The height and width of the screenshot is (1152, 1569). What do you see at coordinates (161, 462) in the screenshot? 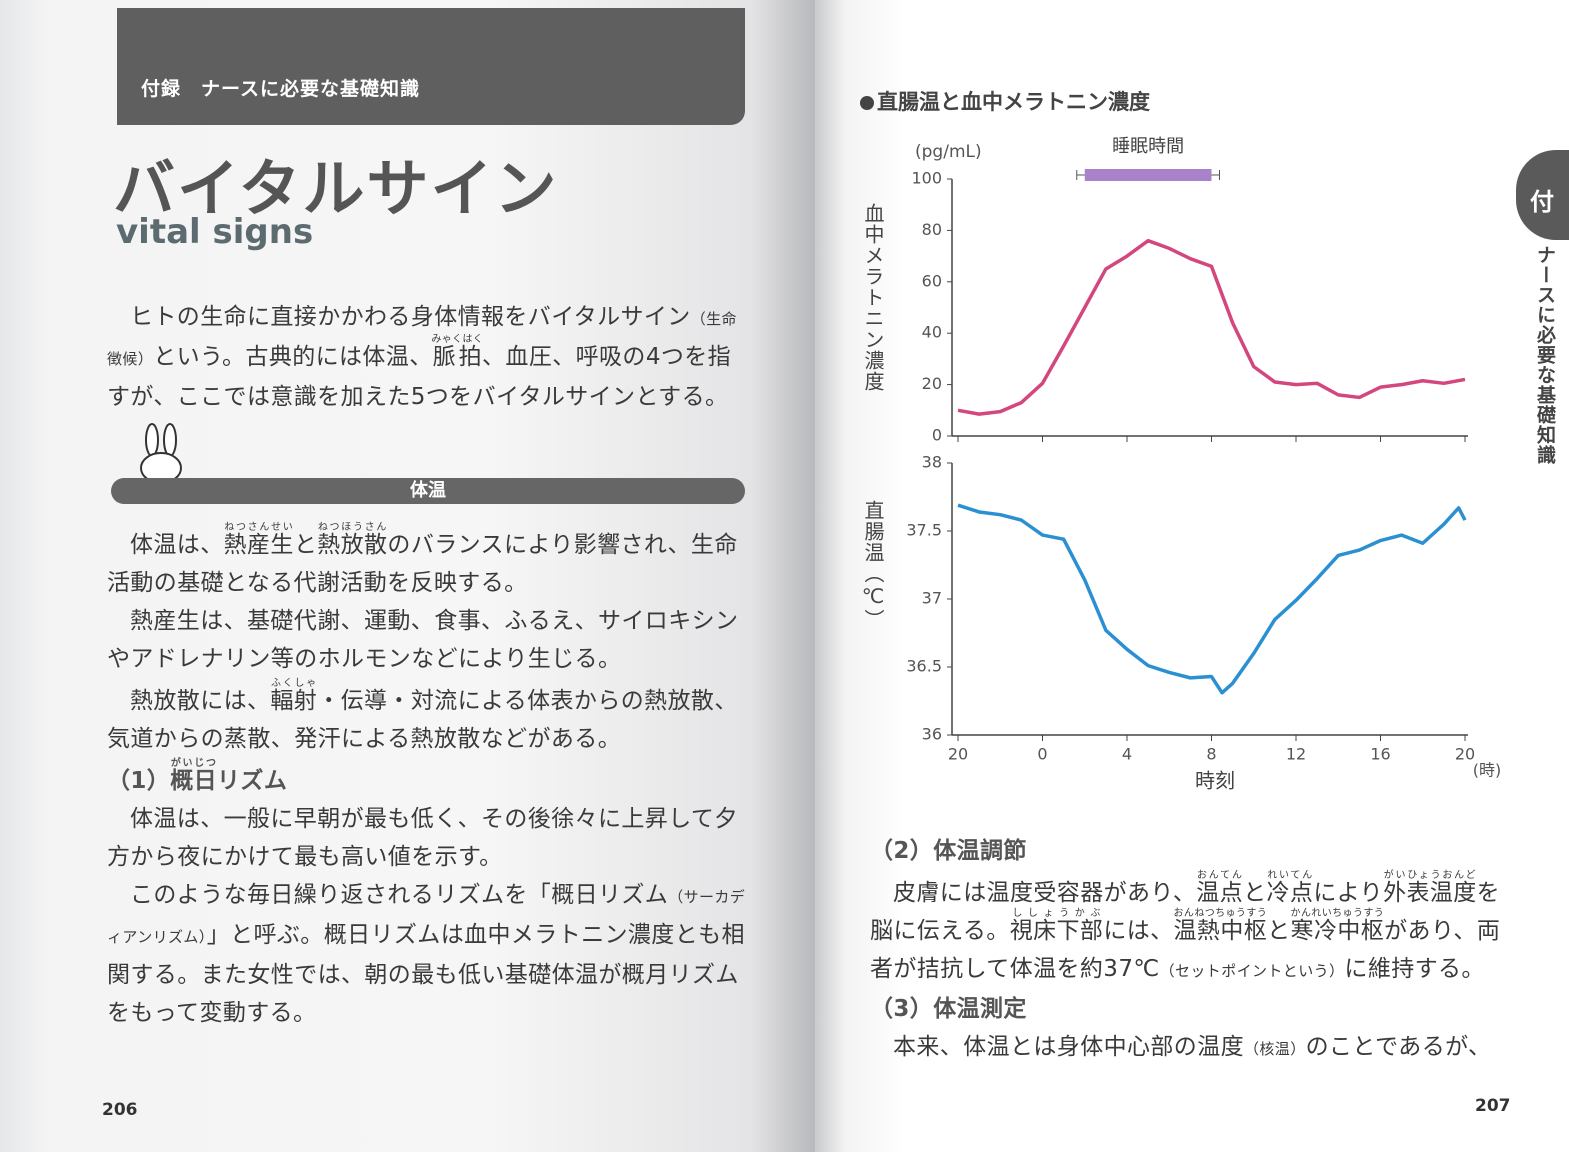
I see `bunny-icon` at bounding box center [161, 462].